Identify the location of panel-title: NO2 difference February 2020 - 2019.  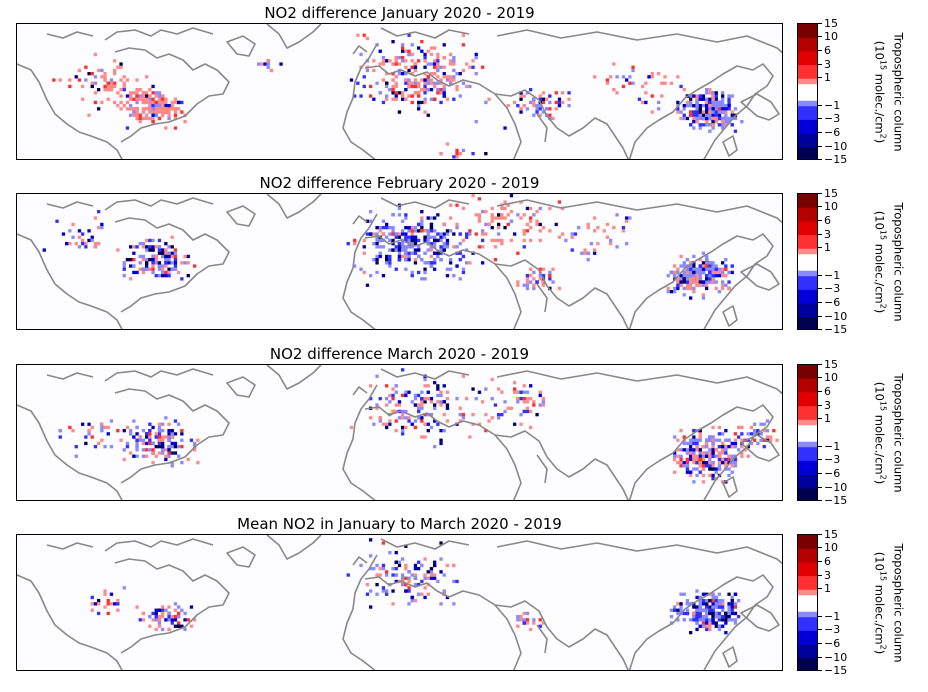
(399, 183).